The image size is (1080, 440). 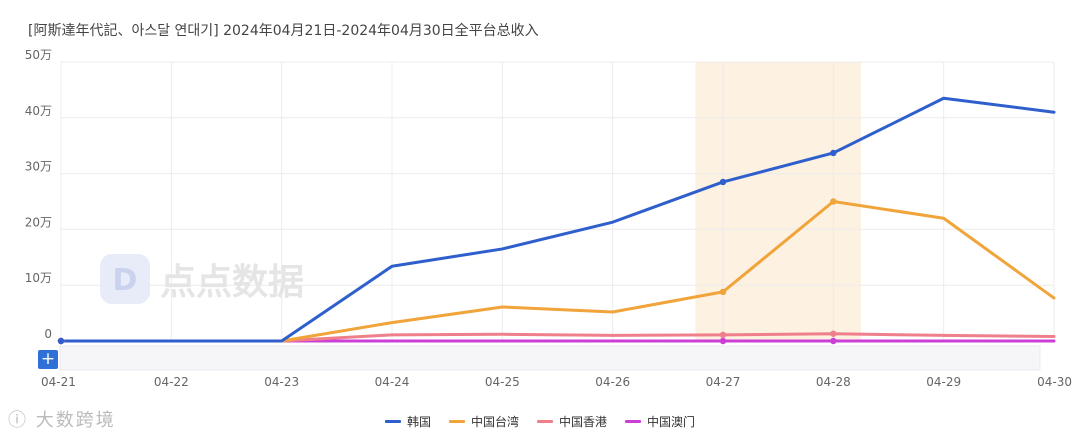 What do you see at coordinates (58, 382) in the screenshot?
I see `x-tick-label: 04-21` at bounding box center [58, 382].